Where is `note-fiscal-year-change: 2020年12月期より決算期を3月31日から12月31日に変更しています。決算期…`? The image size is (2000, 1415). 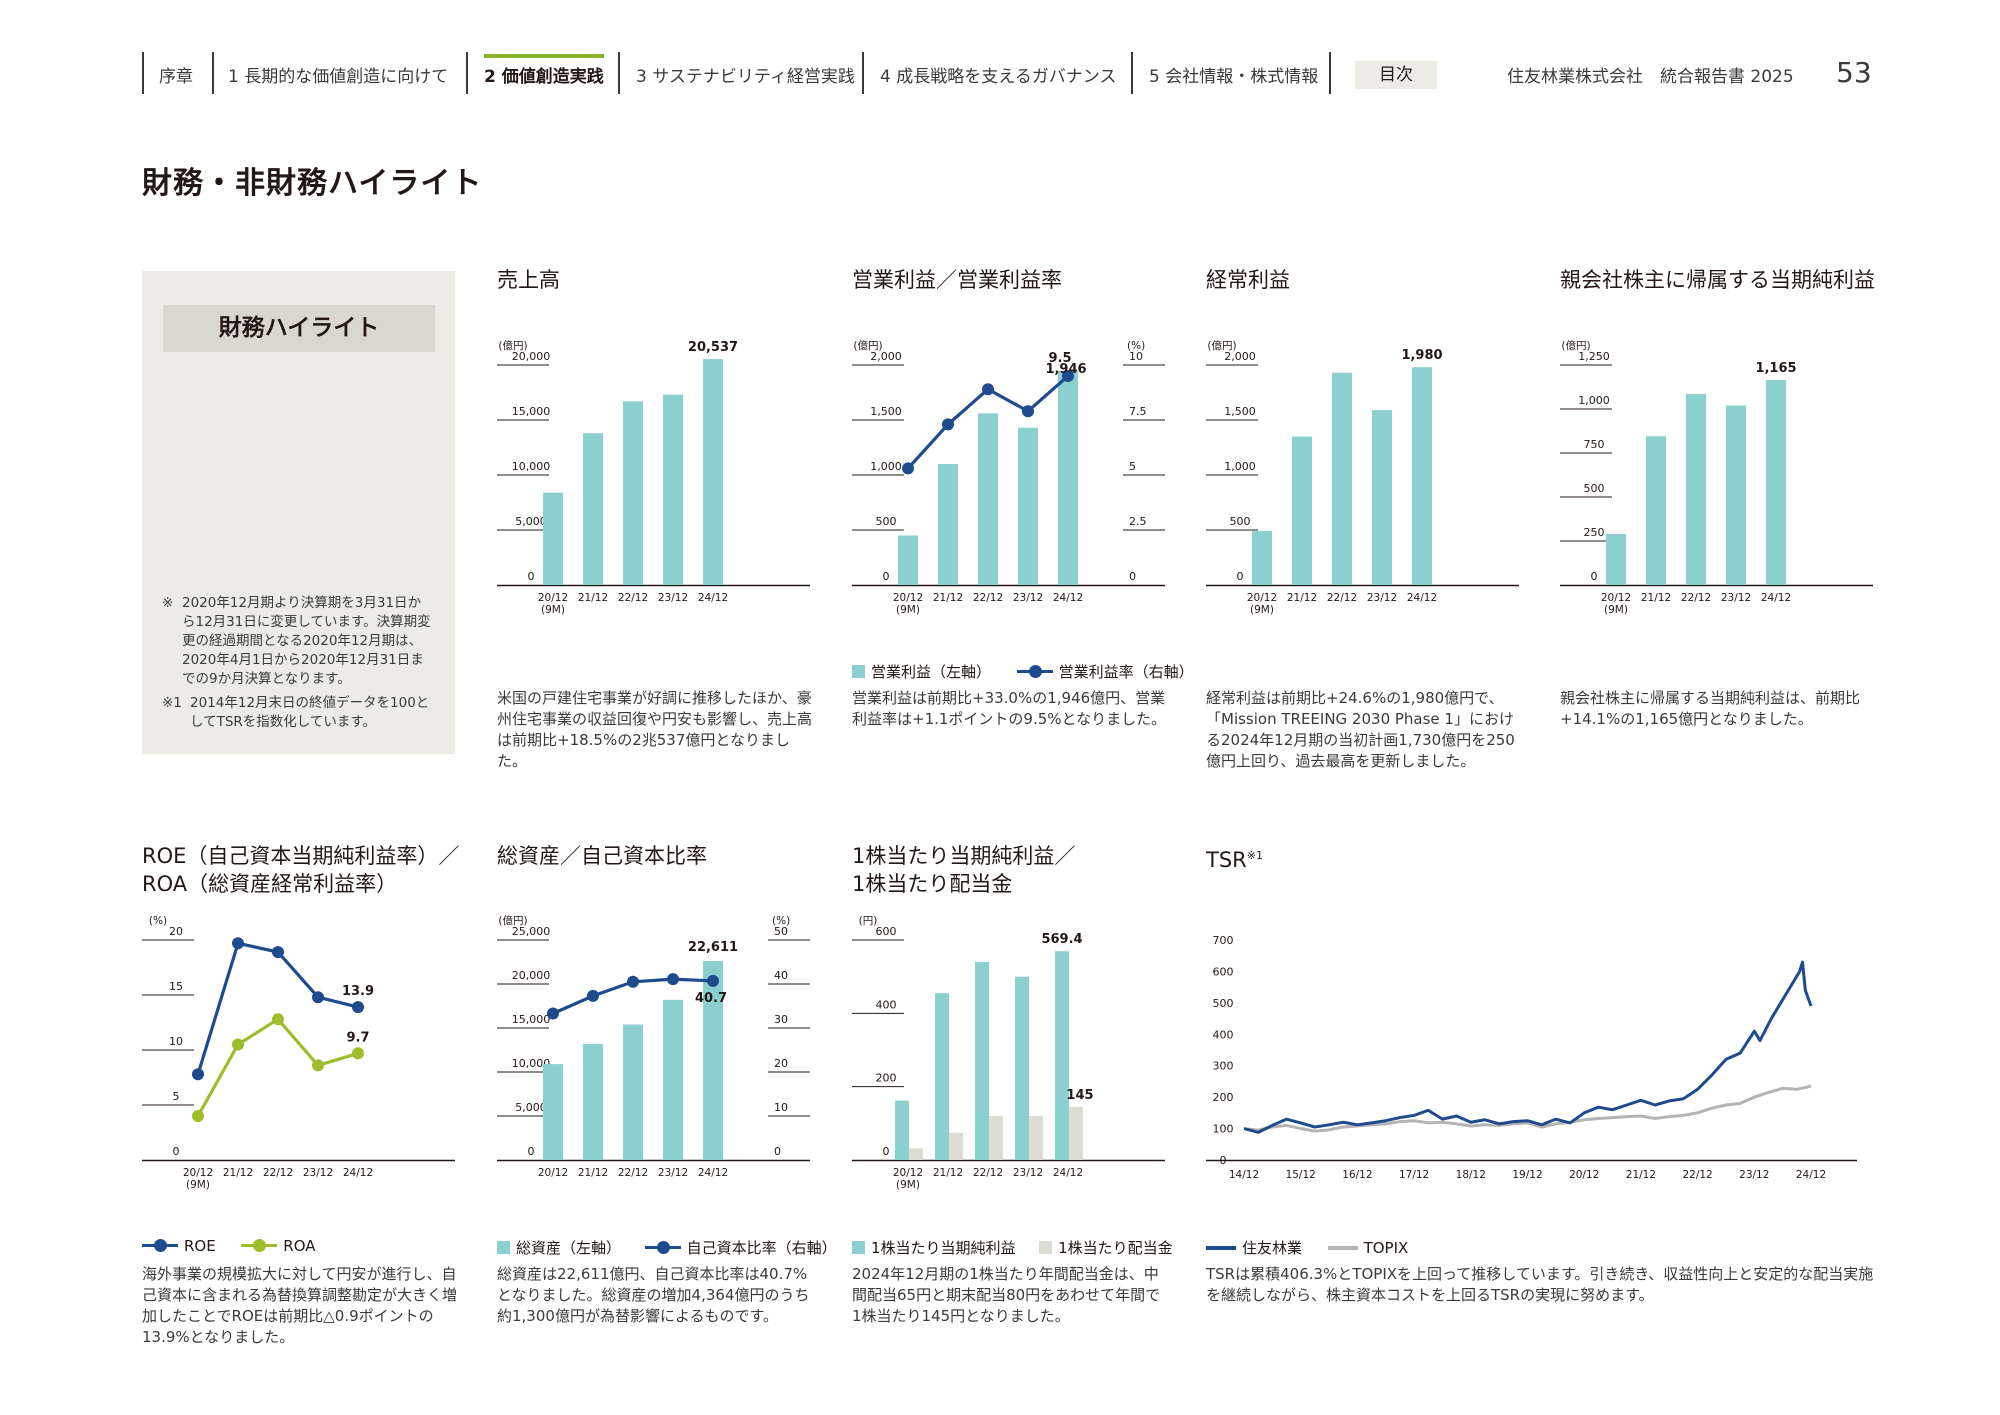 note-fiscal-year-change: 2020年12月期より決算期を3月31日から12月31日に変更しています。決算期… is located at coordinates (306, 641).